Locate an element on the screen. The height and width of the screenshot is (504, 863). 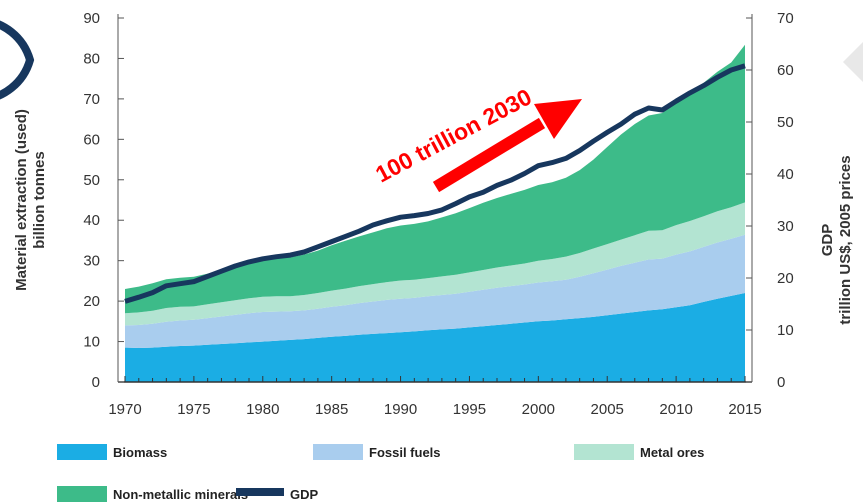
x-tick-label: 2005 is located at coordinates (607, 409).